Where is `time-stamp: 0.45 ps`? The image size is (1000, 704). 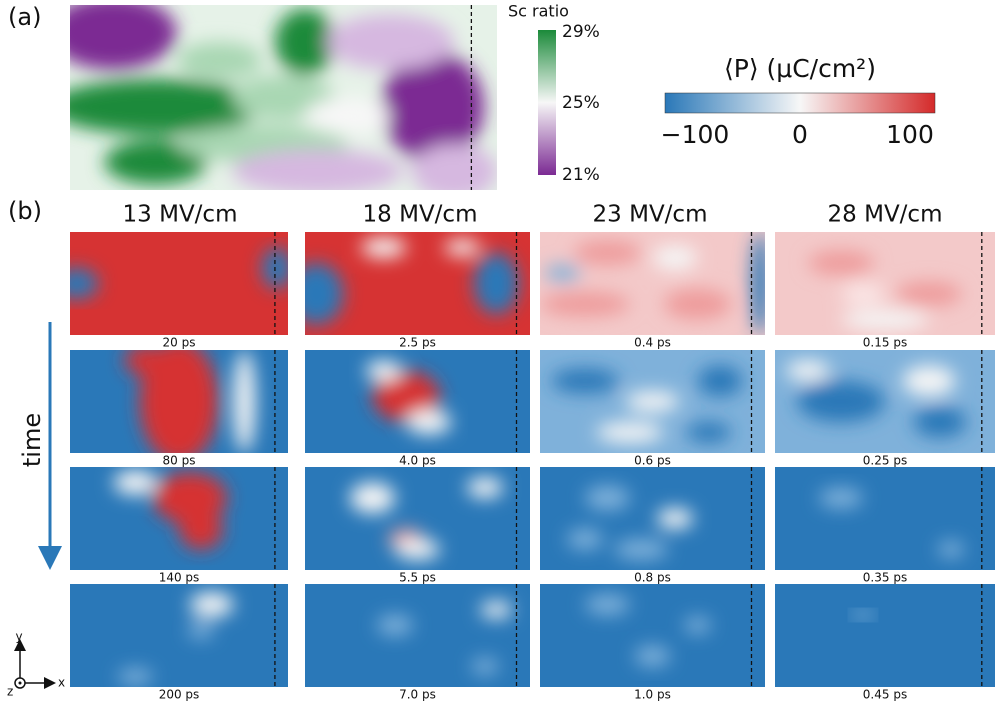 time-stamp: 0.45 ps is located at coordinates (885, 695).